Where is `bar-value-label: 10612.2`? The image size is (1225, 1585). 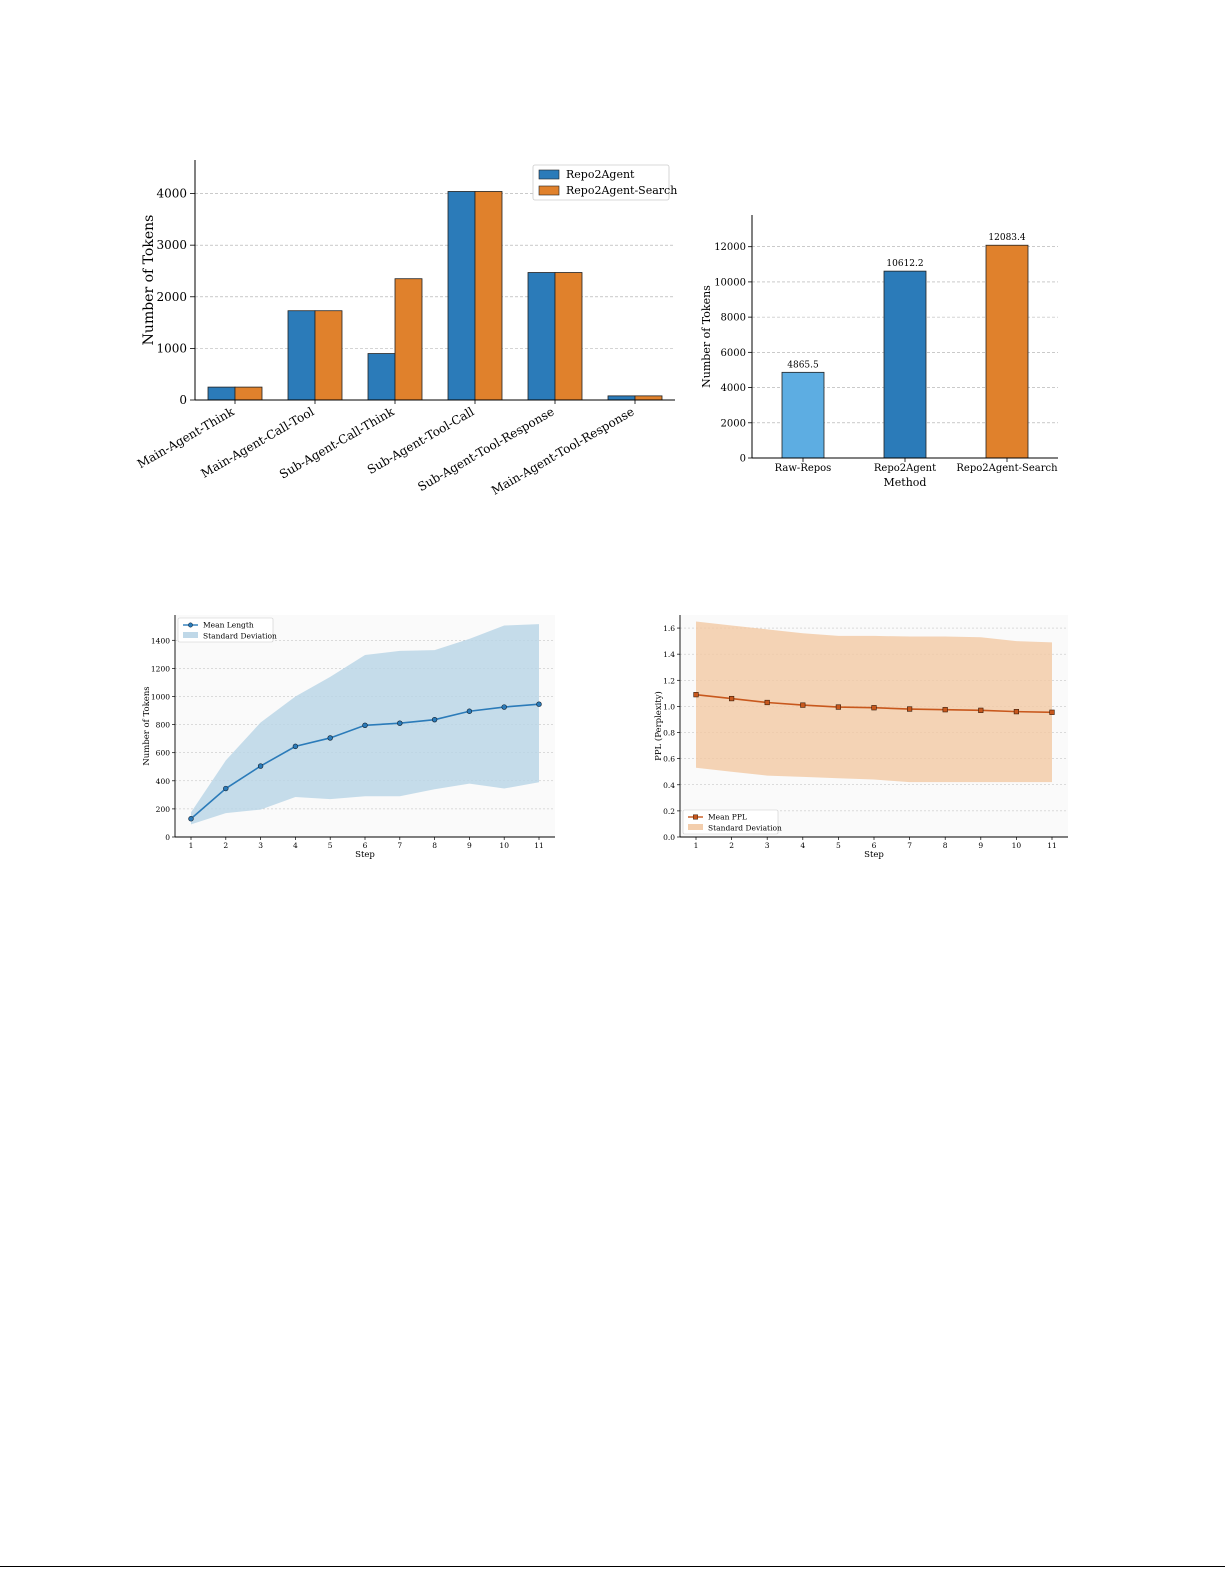 bar-value-label: 10612.2 is located at coordinates (904, 264).